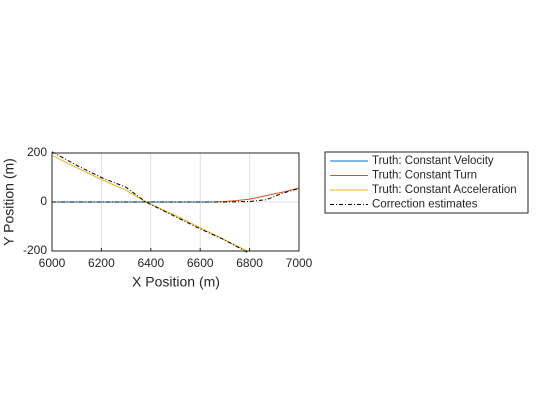 Image resolution: width=560 pixels, height=420 pixels. Describe the element at coordinates (101, 263) in the screenshot. I see `x-tick-label: 6200` at that location.